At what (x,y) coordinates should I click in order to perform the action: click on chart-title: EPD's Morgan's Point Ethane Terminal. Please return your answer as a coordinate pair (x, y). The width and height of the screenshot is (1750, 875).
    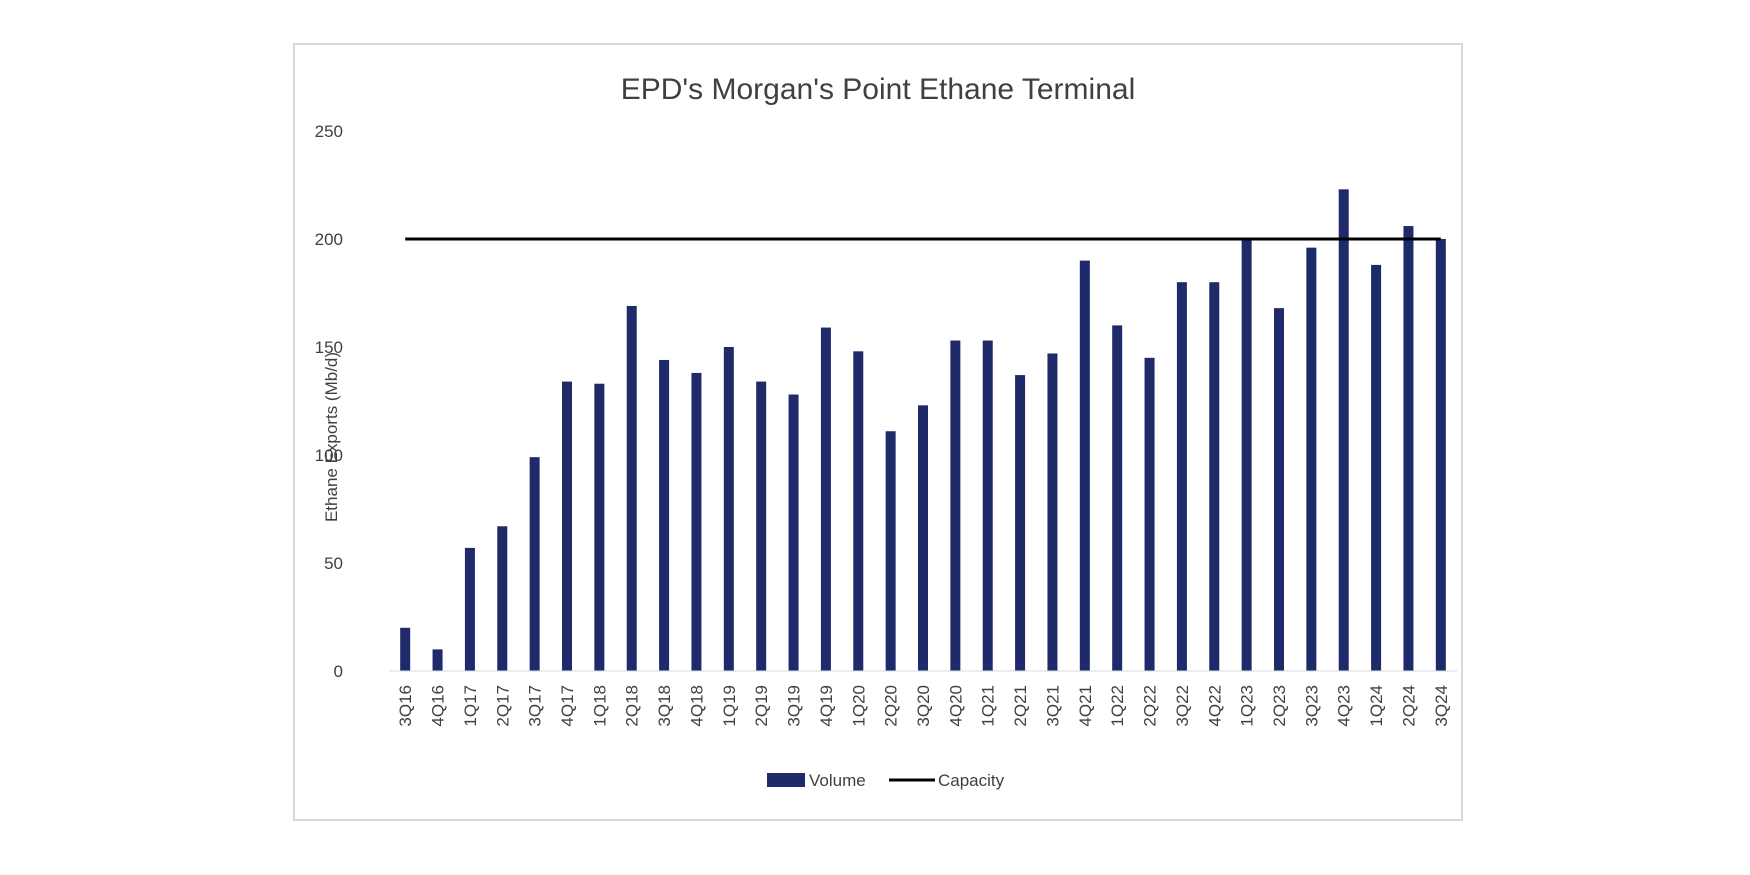
    Looking at the image, I should click on (878, 89).